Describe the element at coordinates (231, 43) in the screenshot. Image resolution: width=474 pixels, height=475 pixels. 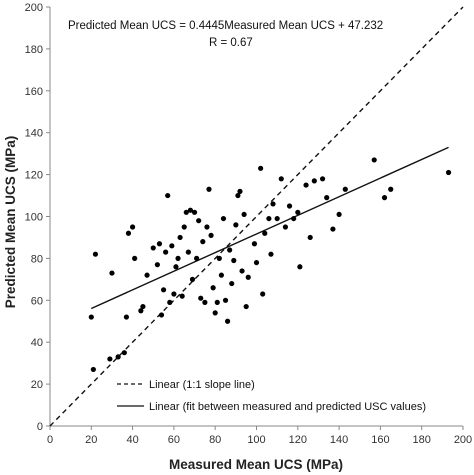
I see `correlation-label: R = 0.67` at that location.